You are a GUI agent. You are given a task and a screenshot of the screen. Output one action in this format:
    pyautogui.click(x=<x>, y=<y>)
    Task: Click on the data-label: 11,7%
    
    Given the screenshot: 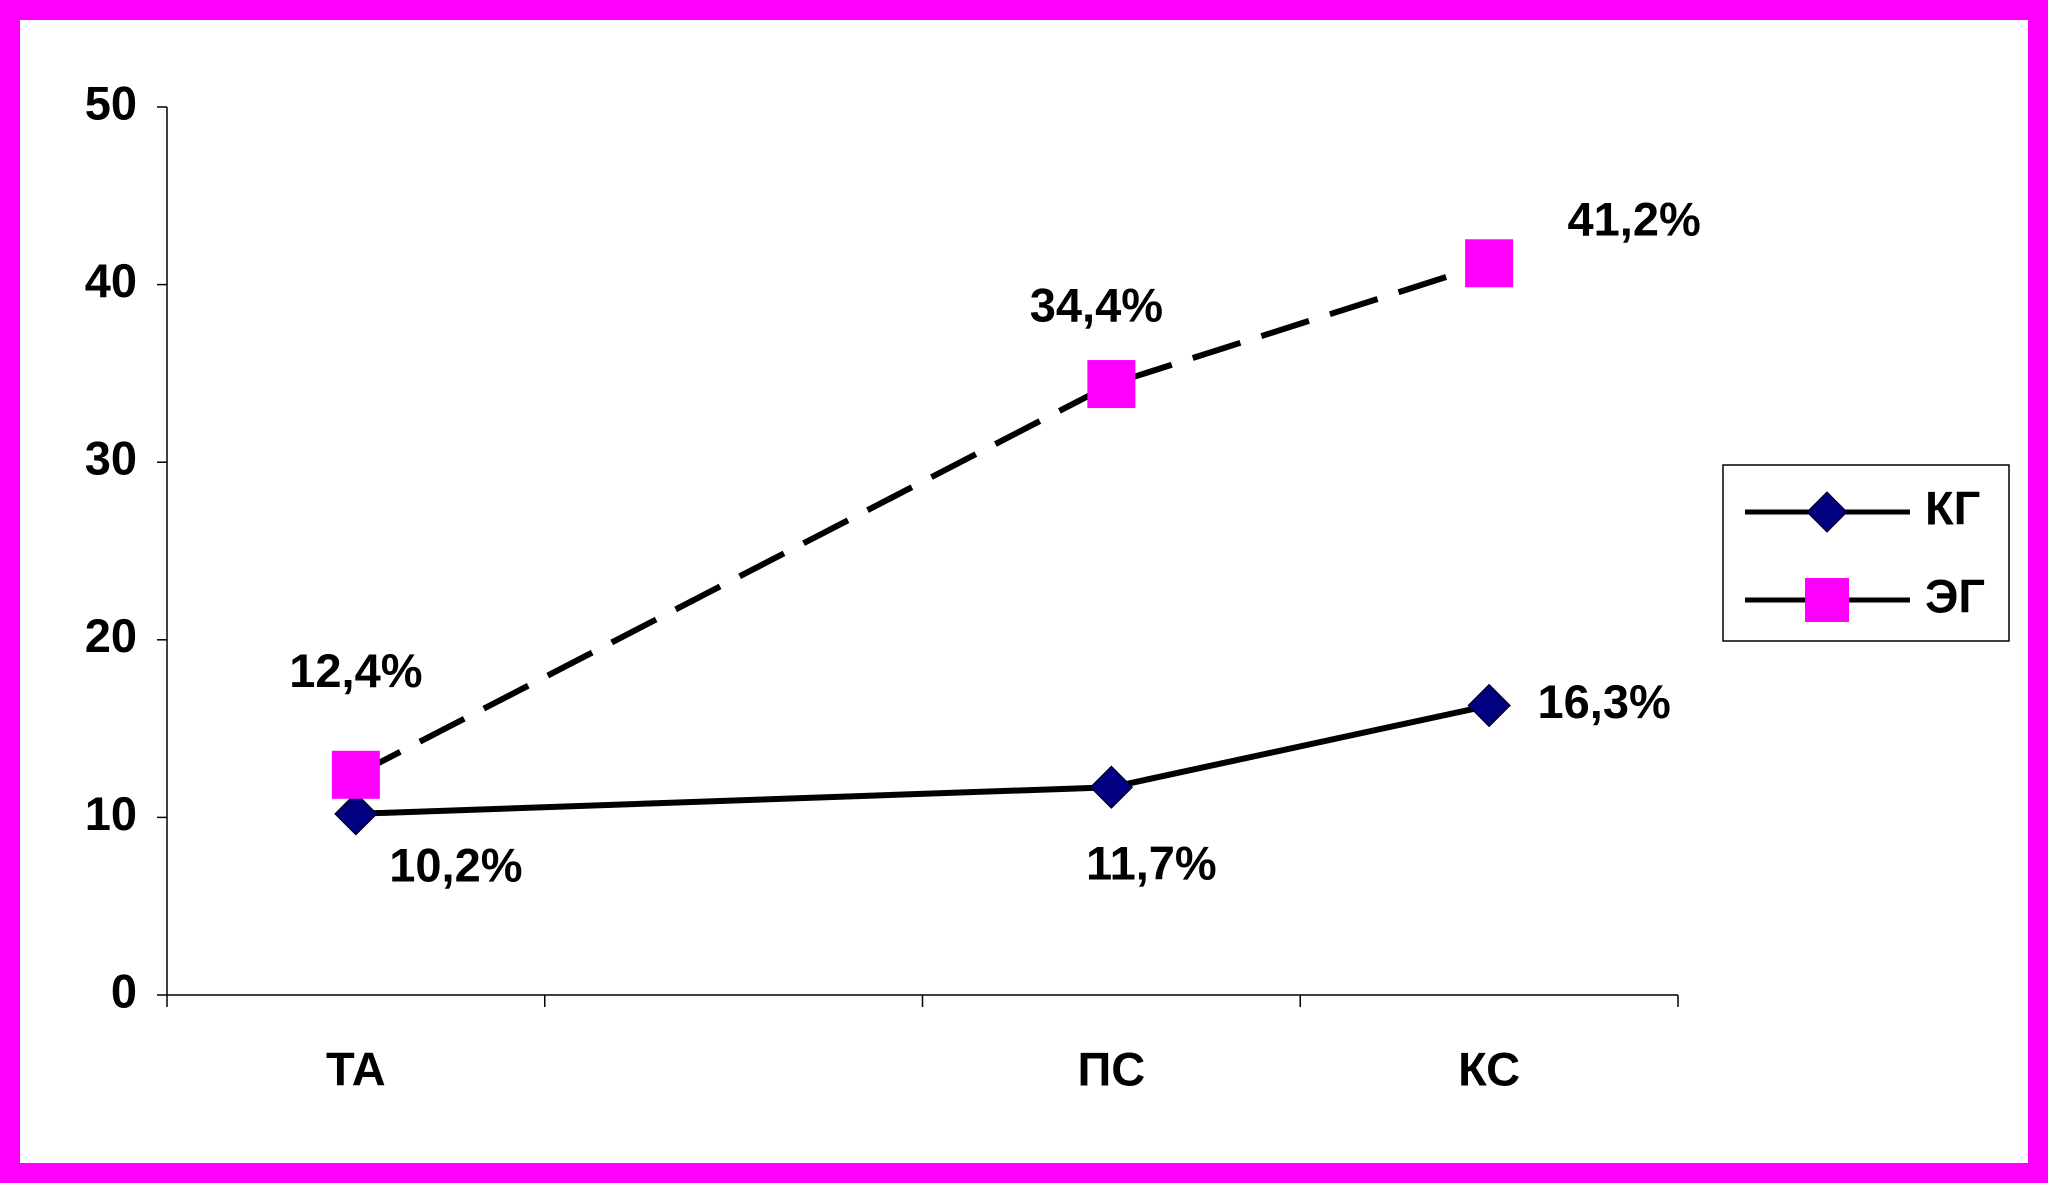 What is the action you would take?
    pyautogui.click(x=1151, y=863)
    